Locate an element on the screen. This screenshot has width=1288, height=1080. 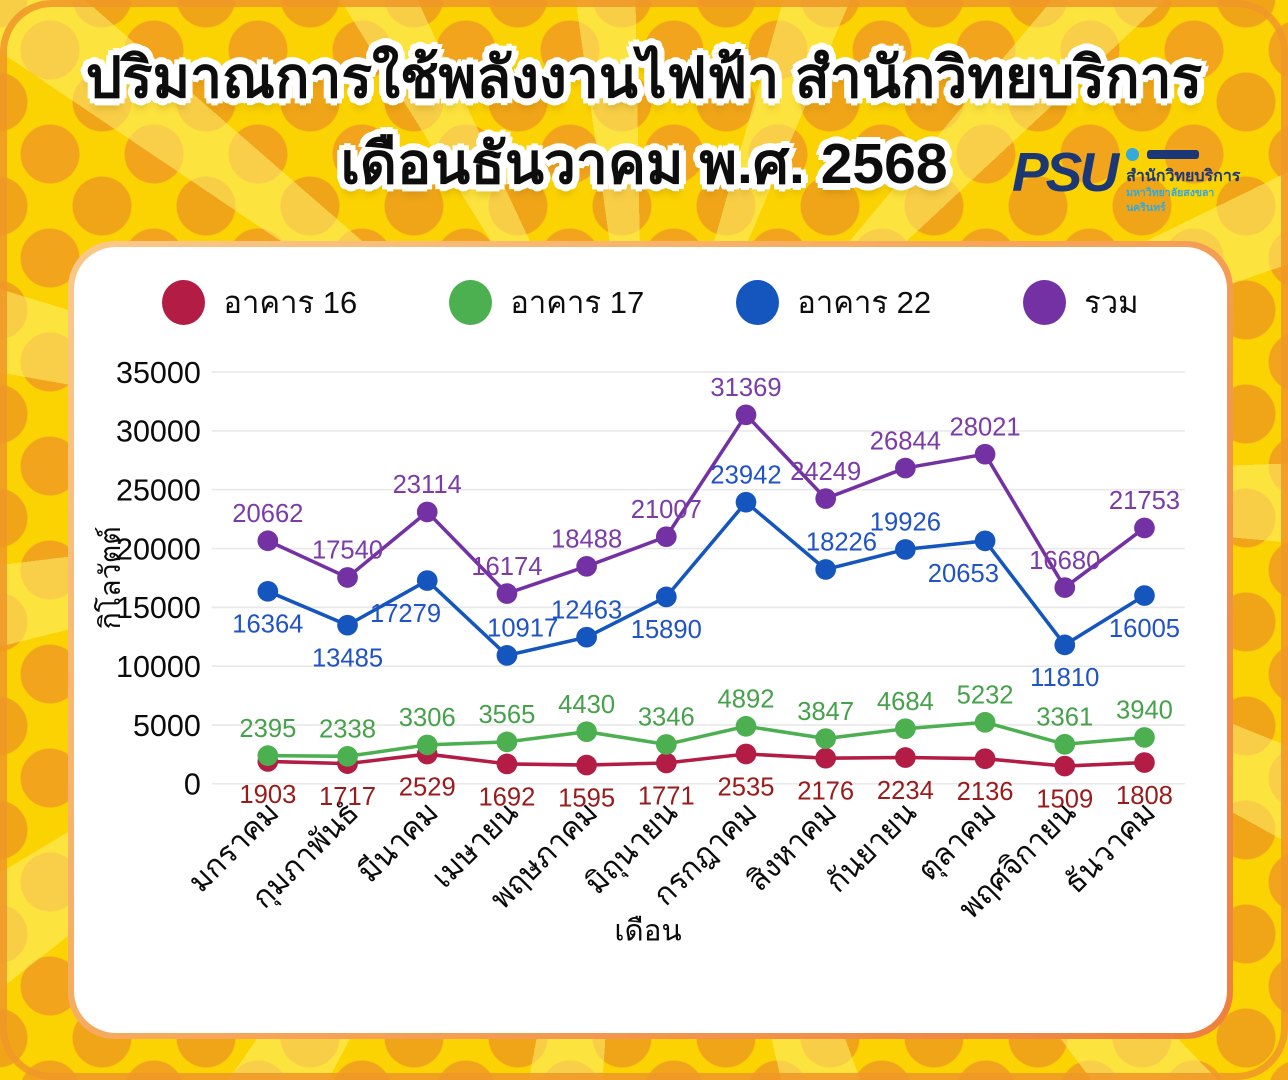
data-label: 2395 is located at coordinates (267, 729).